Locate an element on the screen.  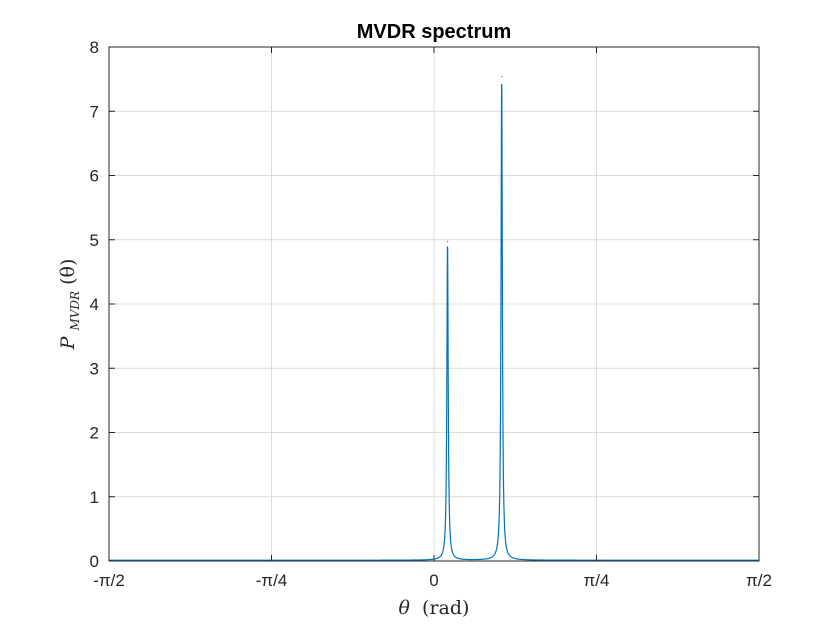
y-tick-label: 0 is located at coordinates (94, 561).